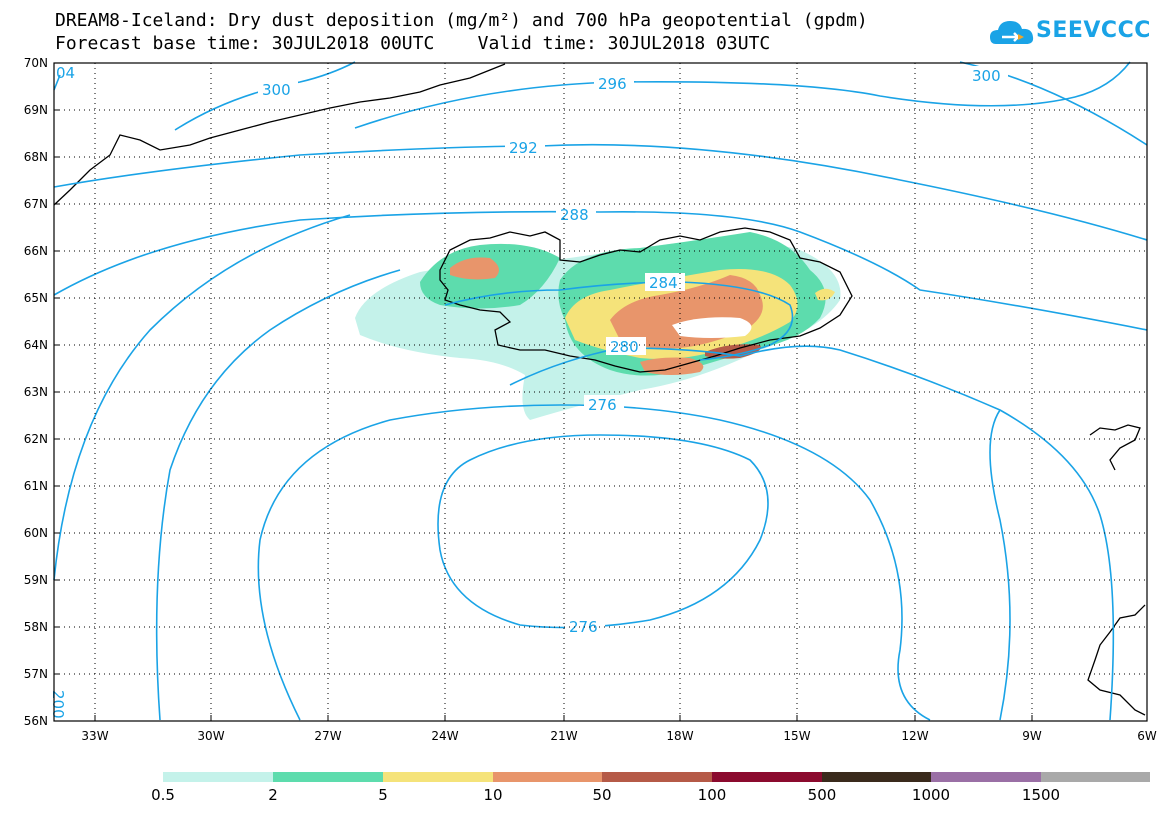  What do you see at coordinates (712, 795) in the screenshot?
I see `colorbar-label: 100` at bounding box center [712, 795].